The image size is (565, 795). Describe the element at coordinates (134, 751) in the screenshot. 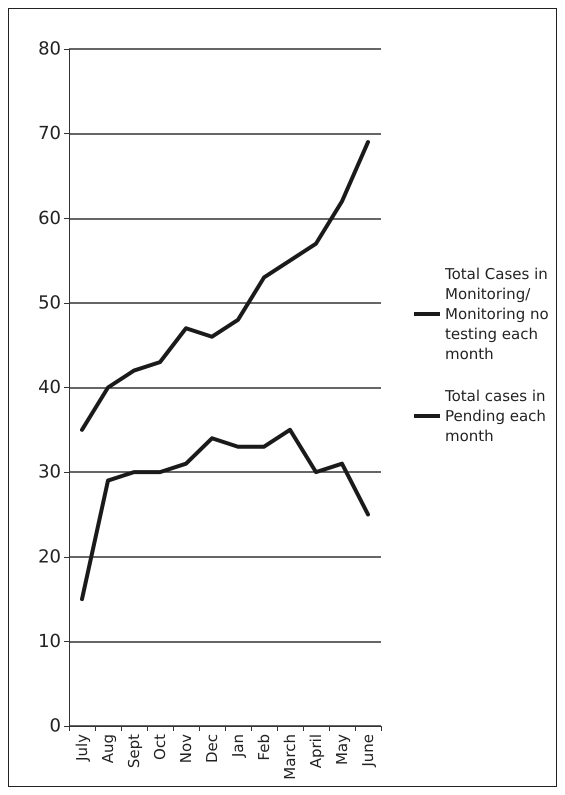

I see `x-tick-label: Sept` at that location.